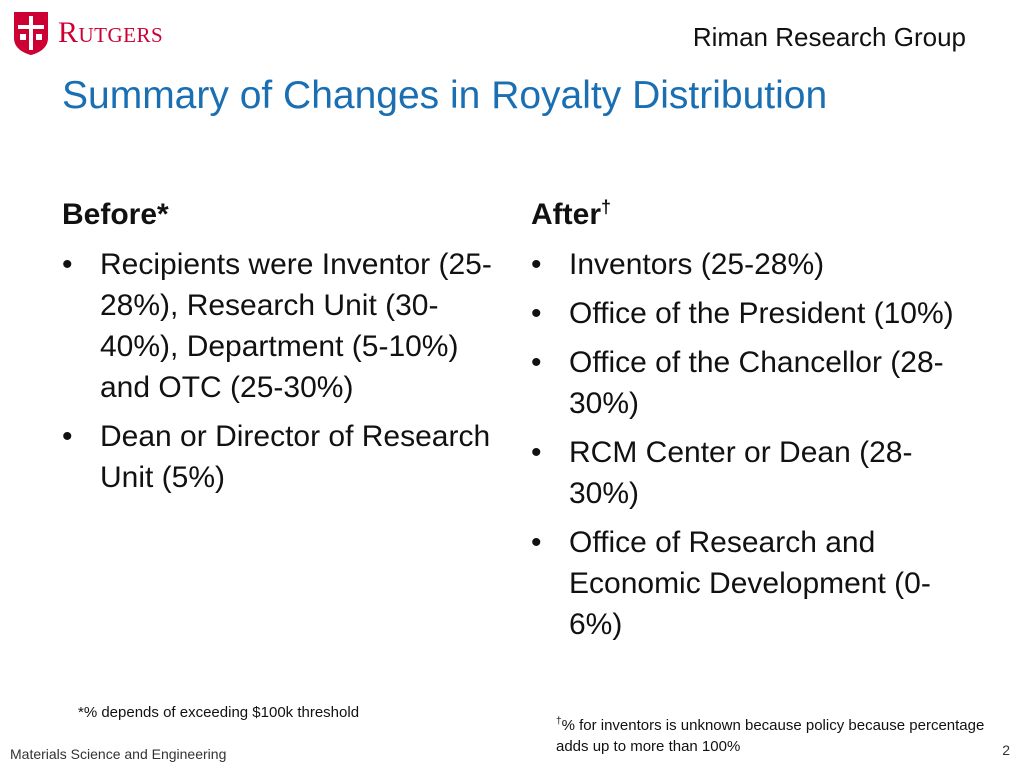 The image size is (1024, 768). What do you see at coordinates (566, 214) in the screenshot?
I see `after-heading-text: After` at bounding box center [566, 214].